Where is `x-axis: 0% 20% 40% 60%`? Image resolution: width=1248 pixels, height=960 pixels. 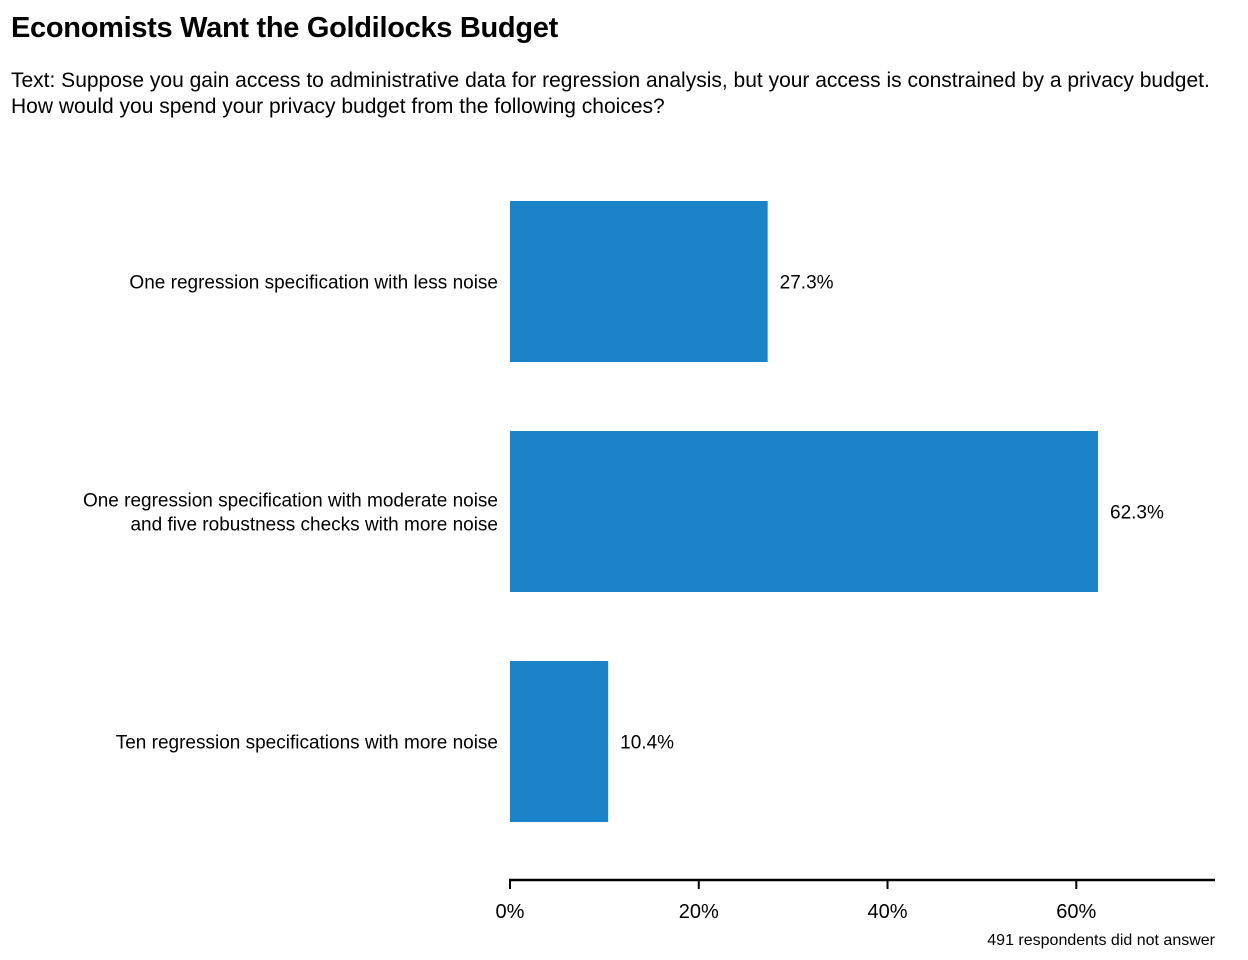 x-axis: 0% 20% 40% 60% is located at coordinates (855, 900).